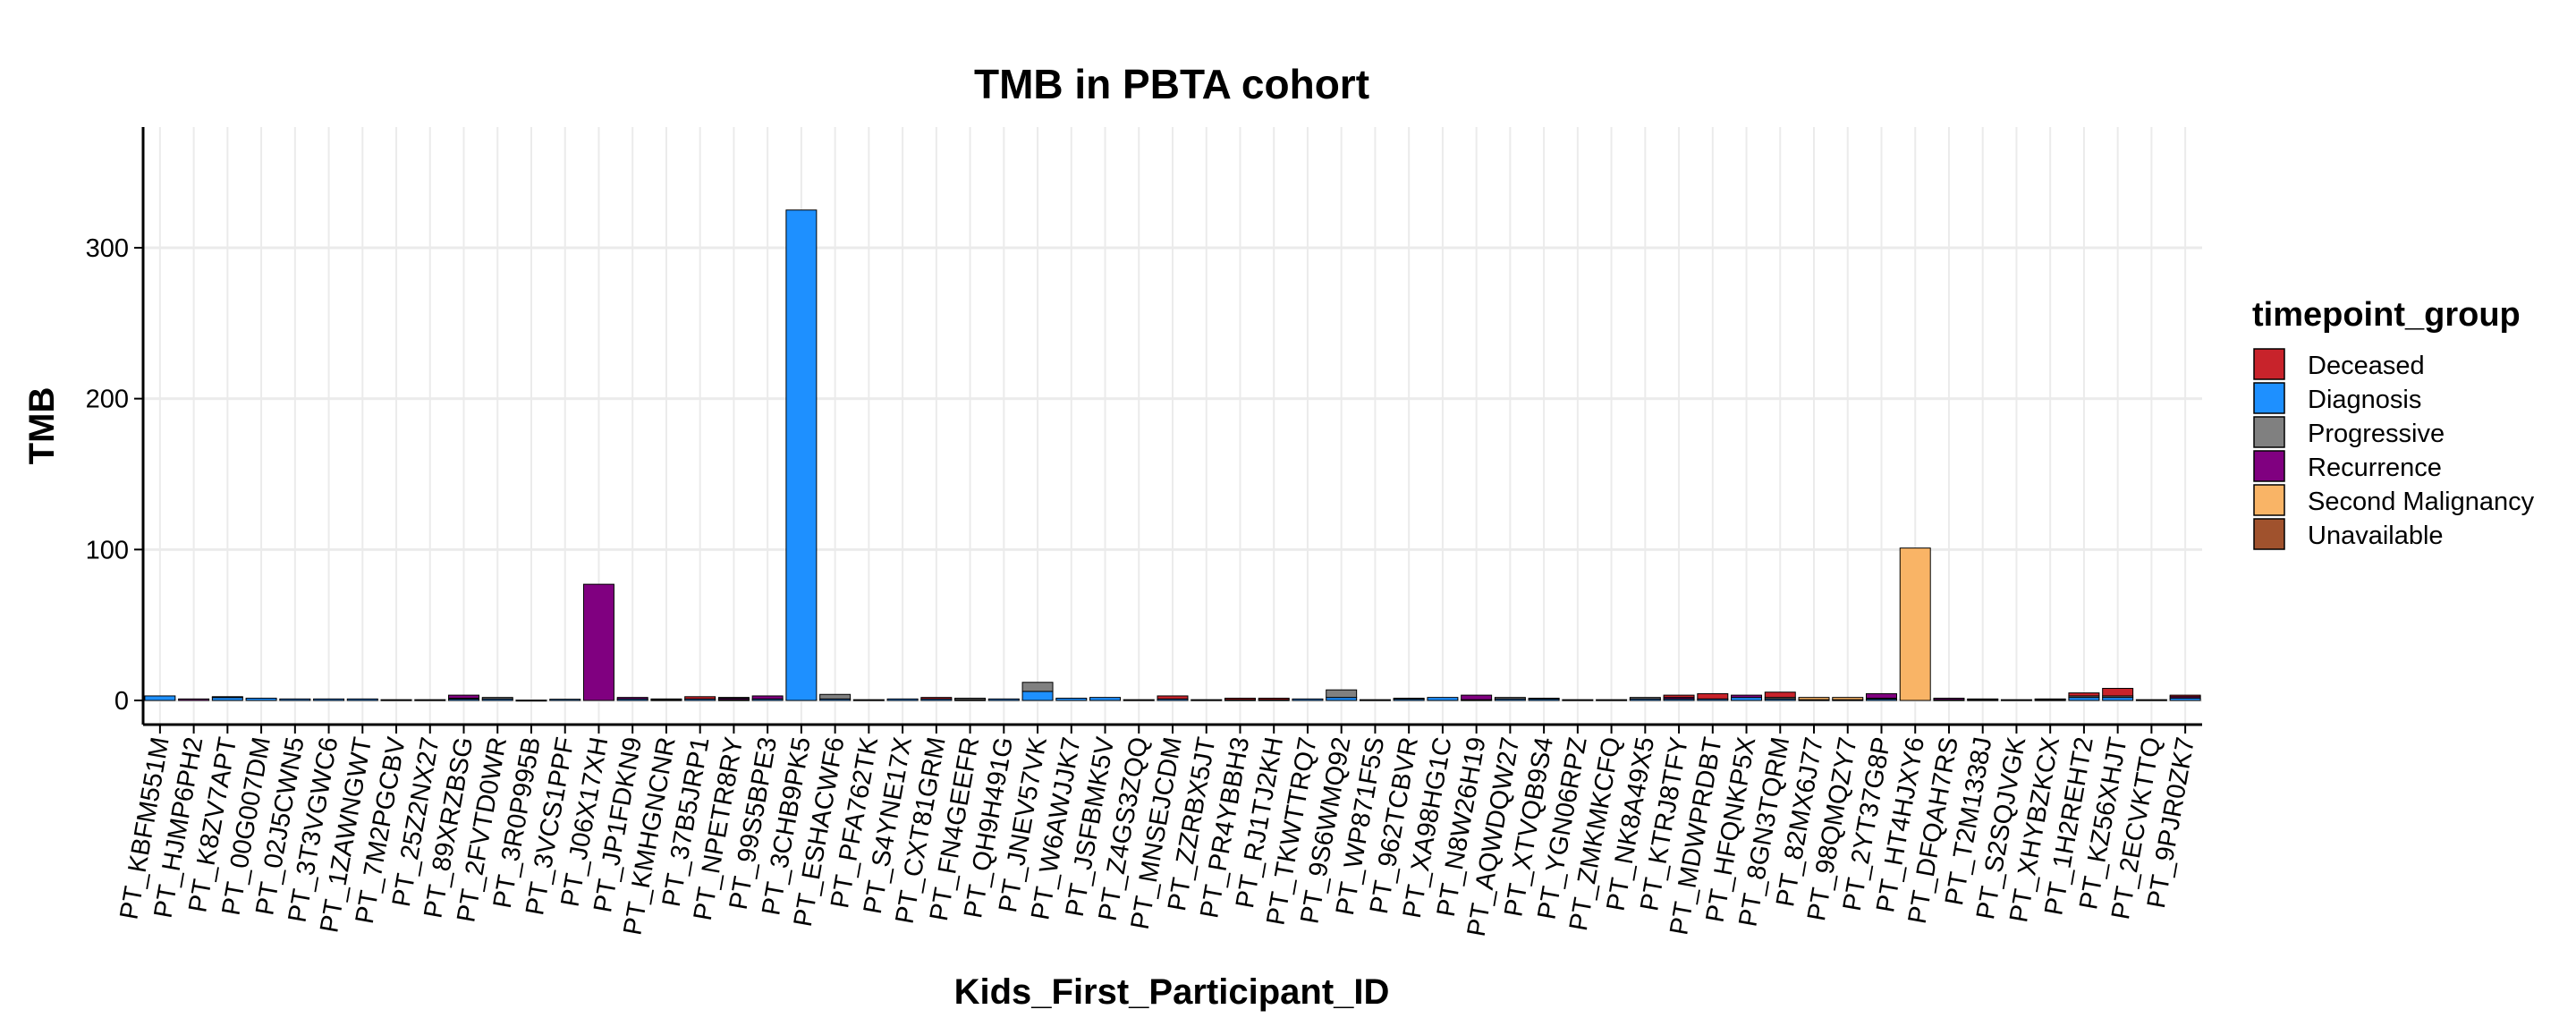  Describe the element at coordinates (2421, 502) in the screenshot. I see `legend-label: Second Malignancy` at that location.